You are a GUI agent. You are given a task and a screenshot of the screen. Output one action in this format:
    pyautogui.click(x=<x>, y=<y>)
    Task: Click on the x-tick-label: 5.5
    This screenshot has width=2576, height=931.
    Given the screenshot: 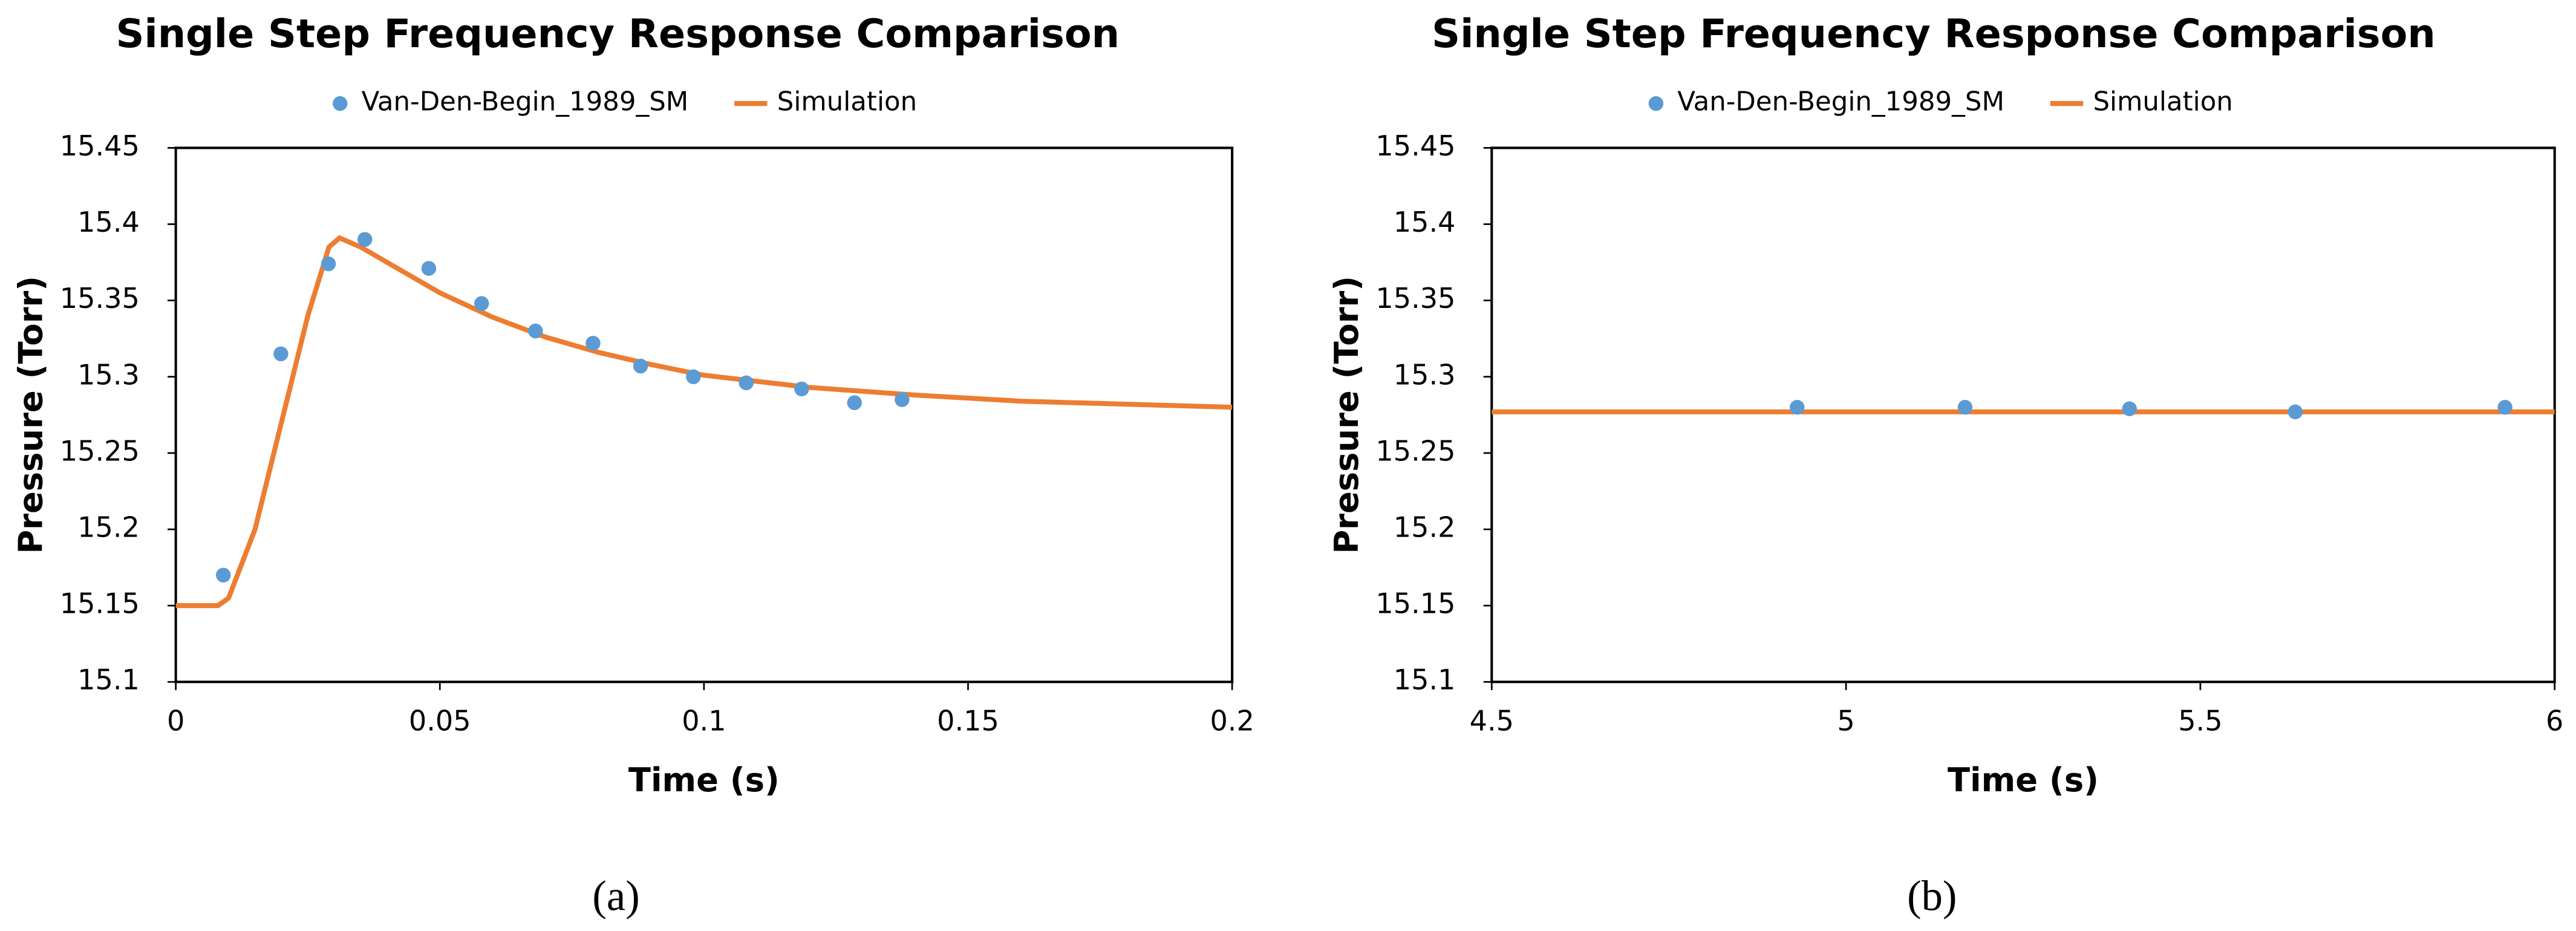 What is the action you would take?
    pyautogui.click(x=2200, y=721)
    